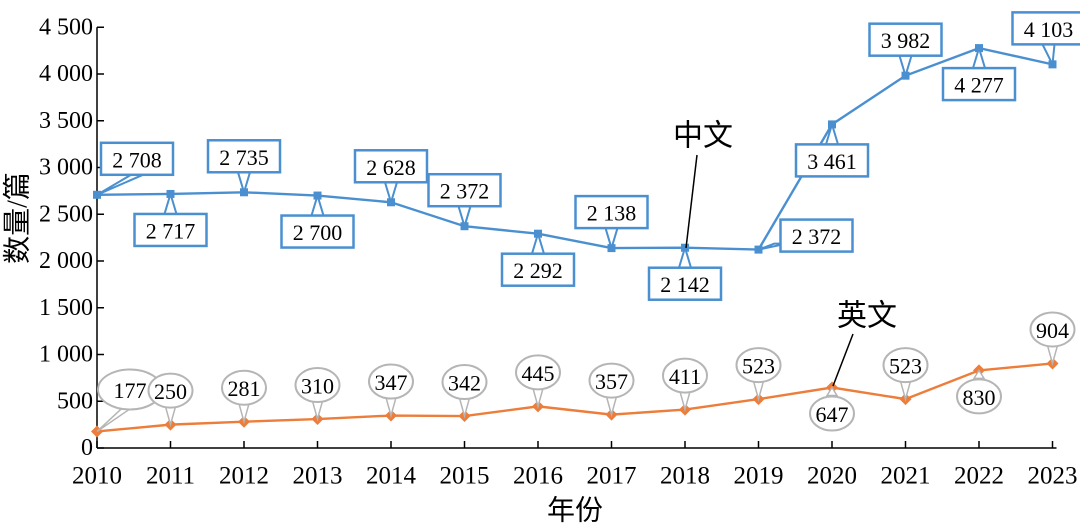  What do you see at coordinates (391, 382) in the screenshot?
I see `label-value: 347` at bounding box center [391, 382].